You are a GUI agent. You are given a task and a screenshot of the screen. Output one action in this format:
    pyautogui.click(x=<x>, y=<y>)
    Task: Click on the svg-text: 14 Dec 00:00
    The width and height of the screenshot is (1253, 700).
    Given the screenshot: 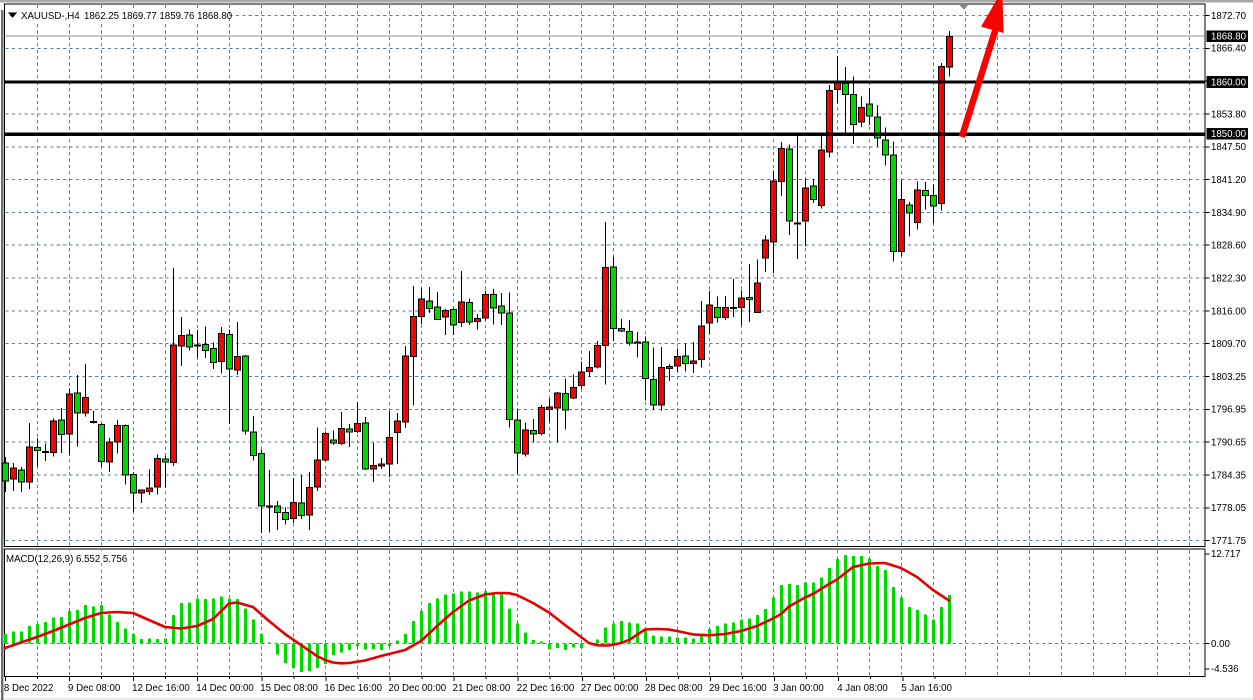 What is the action you would take?
    pyautogui.click(x=225, y=688)
    